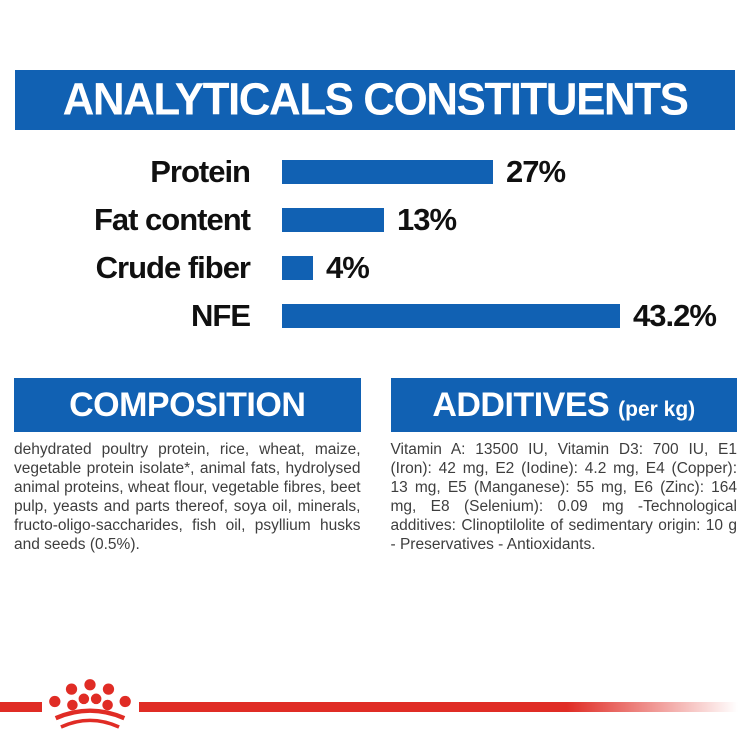  Describe the element at coordinates (427, 219) in the screenshot. I see `chart-value-label: 13%` at that location.